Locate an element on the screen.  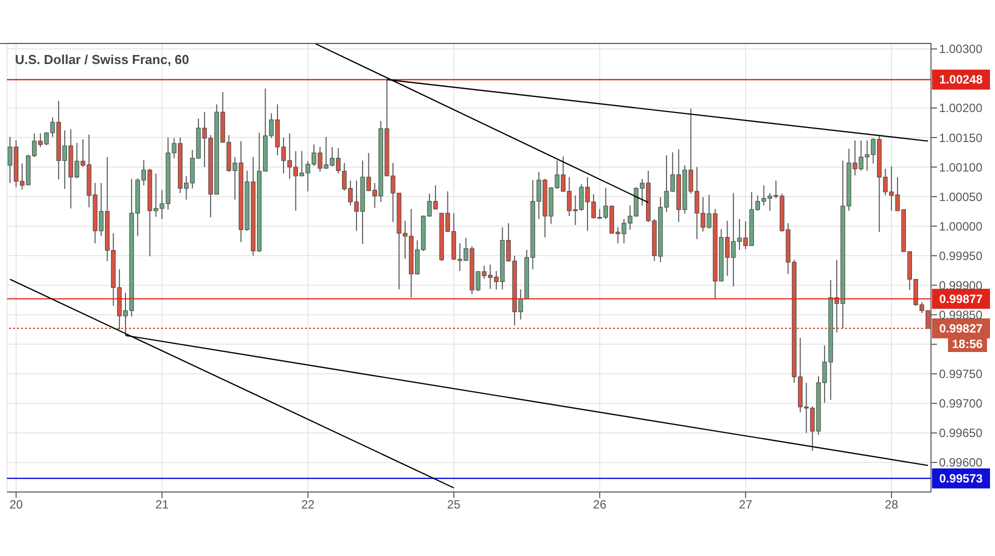
y-tick-label: 1.00200 is located at coordinates (961, 108).